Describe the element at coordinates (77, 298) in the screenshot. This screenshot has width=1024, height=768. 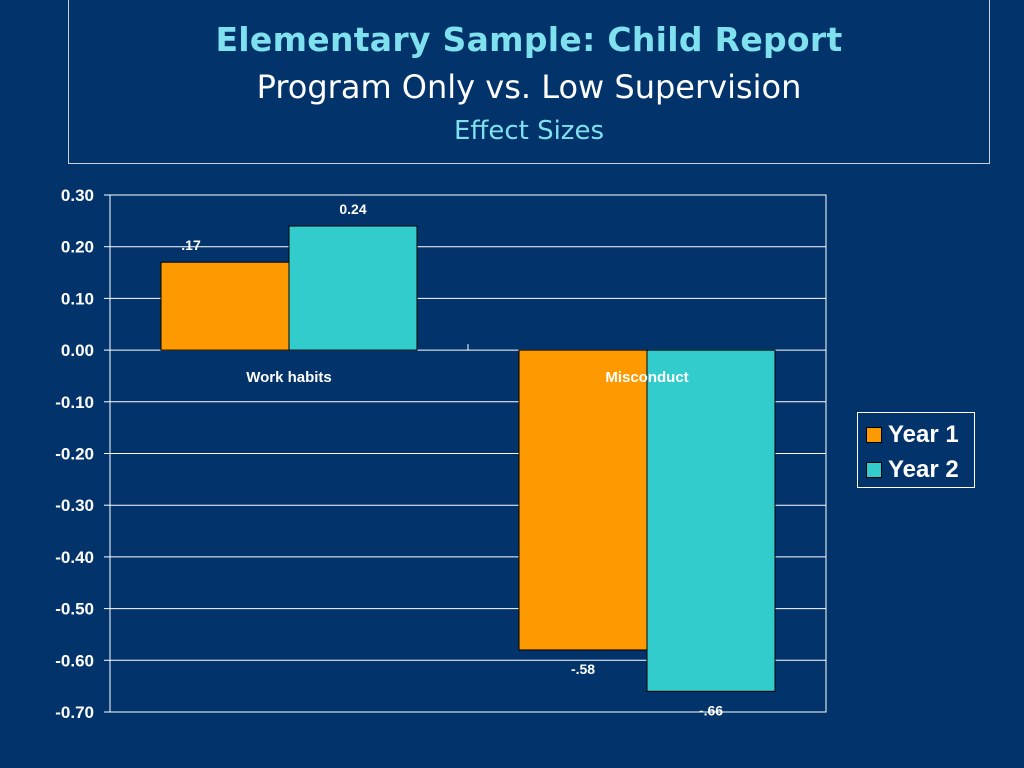
I see `y-tick-label: 0.10` at that location.